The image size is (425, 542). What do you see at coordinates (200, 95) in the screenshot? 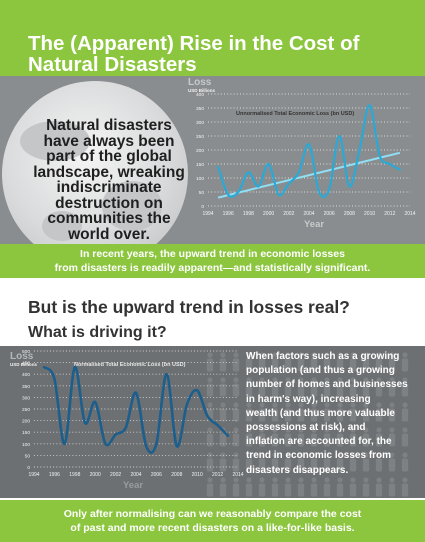
I see `y-tick-label: 400` at bounding box center [200, 95].